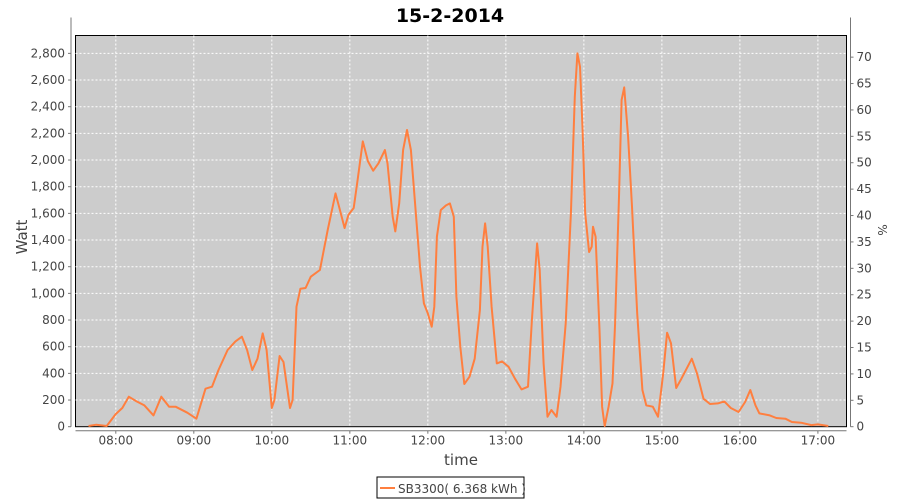  I want to click on y-tick-label: 2,400, so click(48, 107).